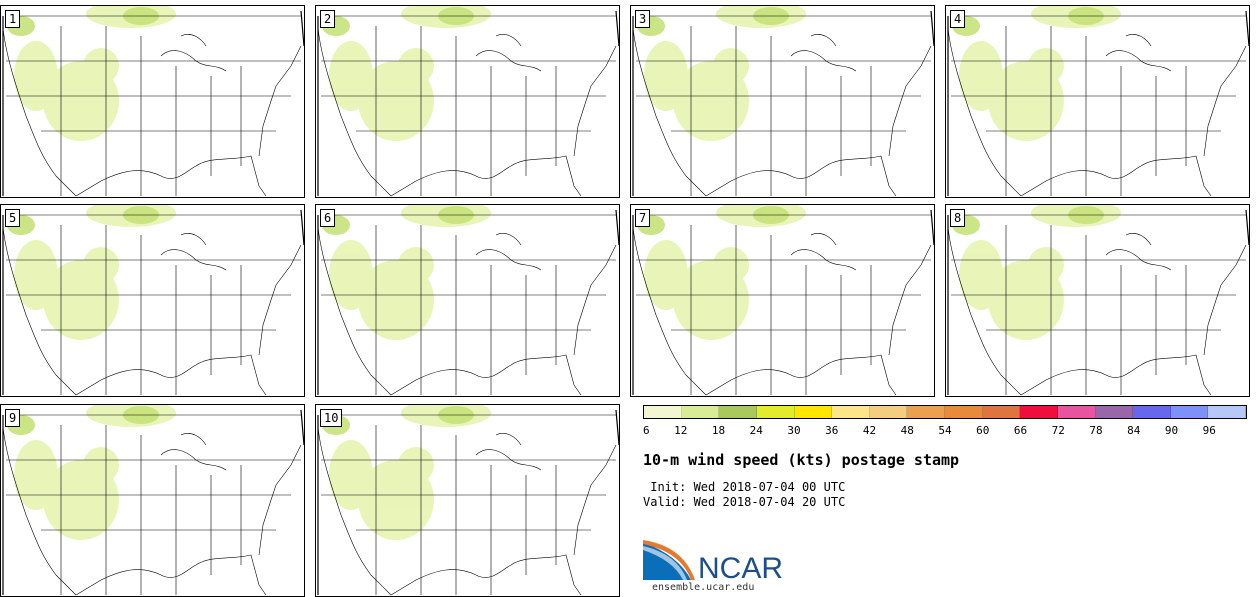 The height and width of the screenshot is (597, 1260). Describe the element at coordinates (832, 430) in the screenshot. I see `colorbar-tick-label: 36` at that location.